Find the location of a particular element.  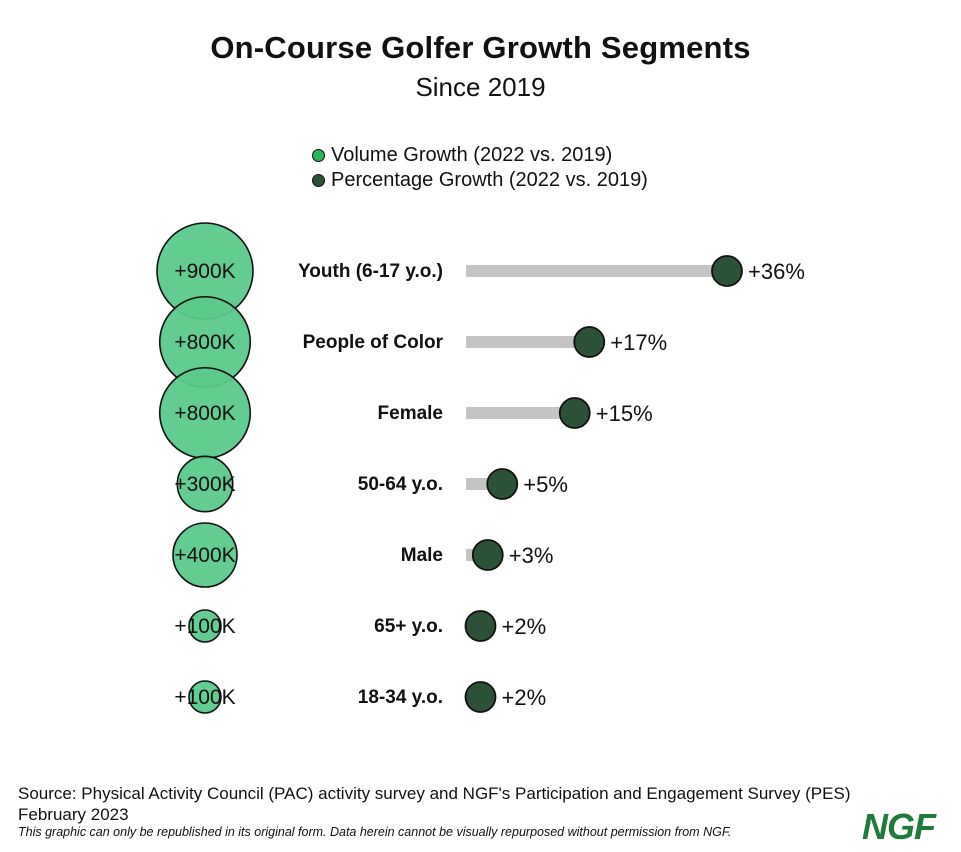

segment-label: Male is located at coordinates (422, 555).